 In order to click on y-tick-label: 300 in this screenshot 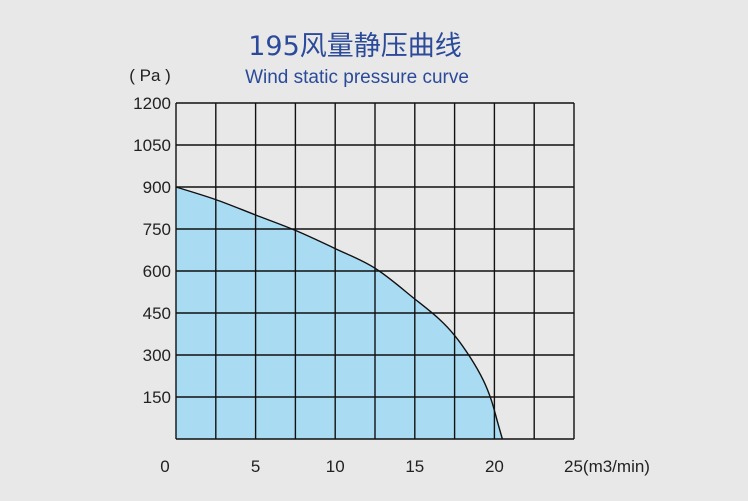, I will do `click(157, 355)`.